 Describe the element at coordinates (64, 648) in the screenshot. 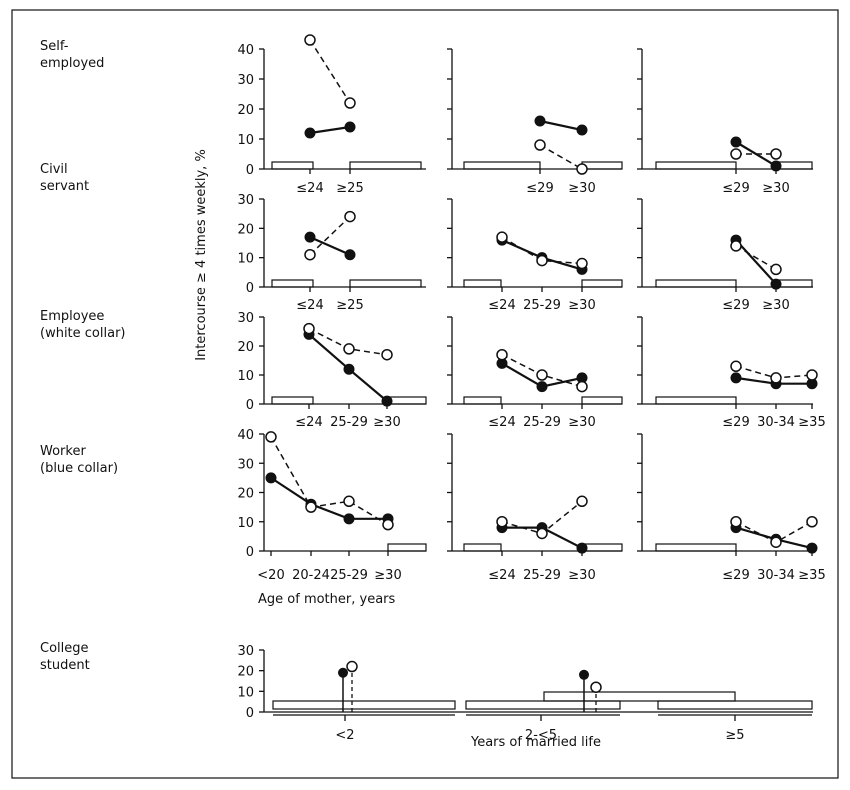

I see `row-label: College` at that location.